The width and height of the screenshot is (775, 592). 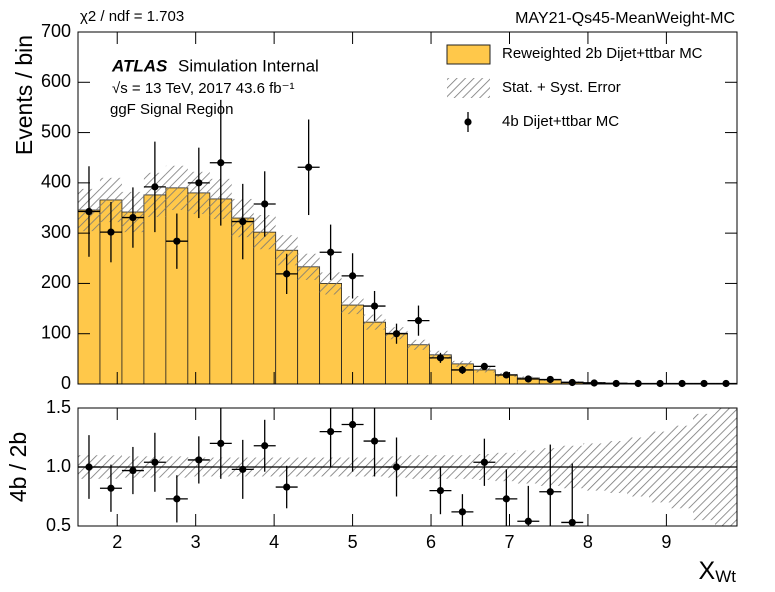 I want to click on y-tick-label: 1.5, so click(x=58, y=407).